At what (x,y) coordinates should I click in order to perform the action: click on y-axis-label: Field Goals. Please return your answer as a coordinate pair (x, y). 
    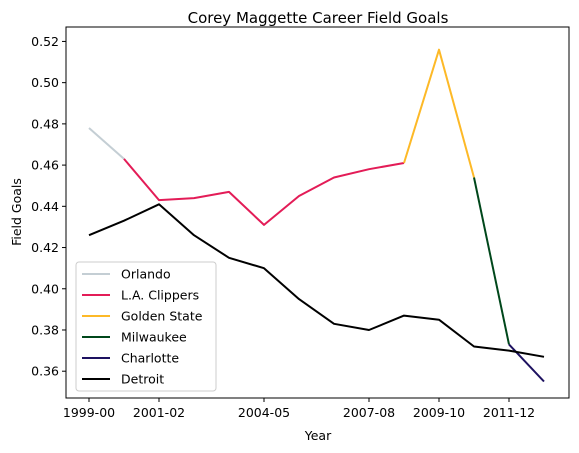
    Looking at the image, I should click on (16, 212).